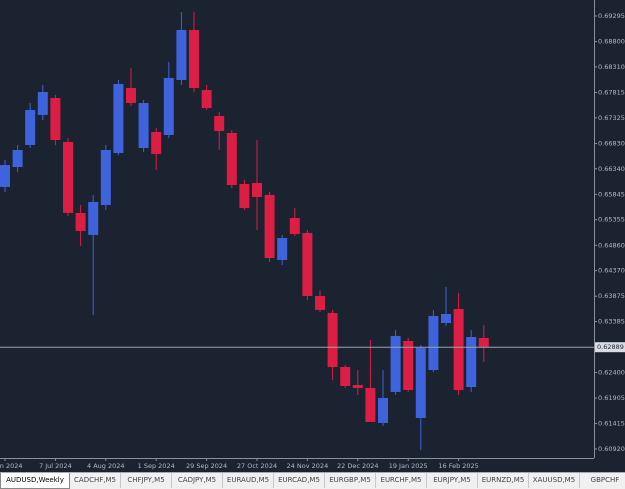 The height and width of the screenshot is (489, 625). Describe the element at coordinates (611, 42) in the screenshot. I see `y-tick-label: 0.68800` at that location.